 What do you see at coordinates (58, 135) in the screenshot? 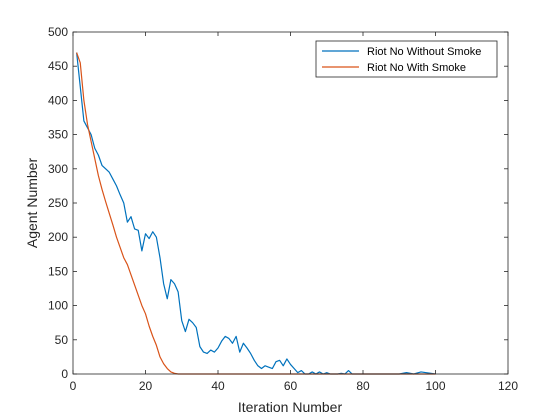
I see `y-tick-label-350: 350` at bounding box center [58, 135].